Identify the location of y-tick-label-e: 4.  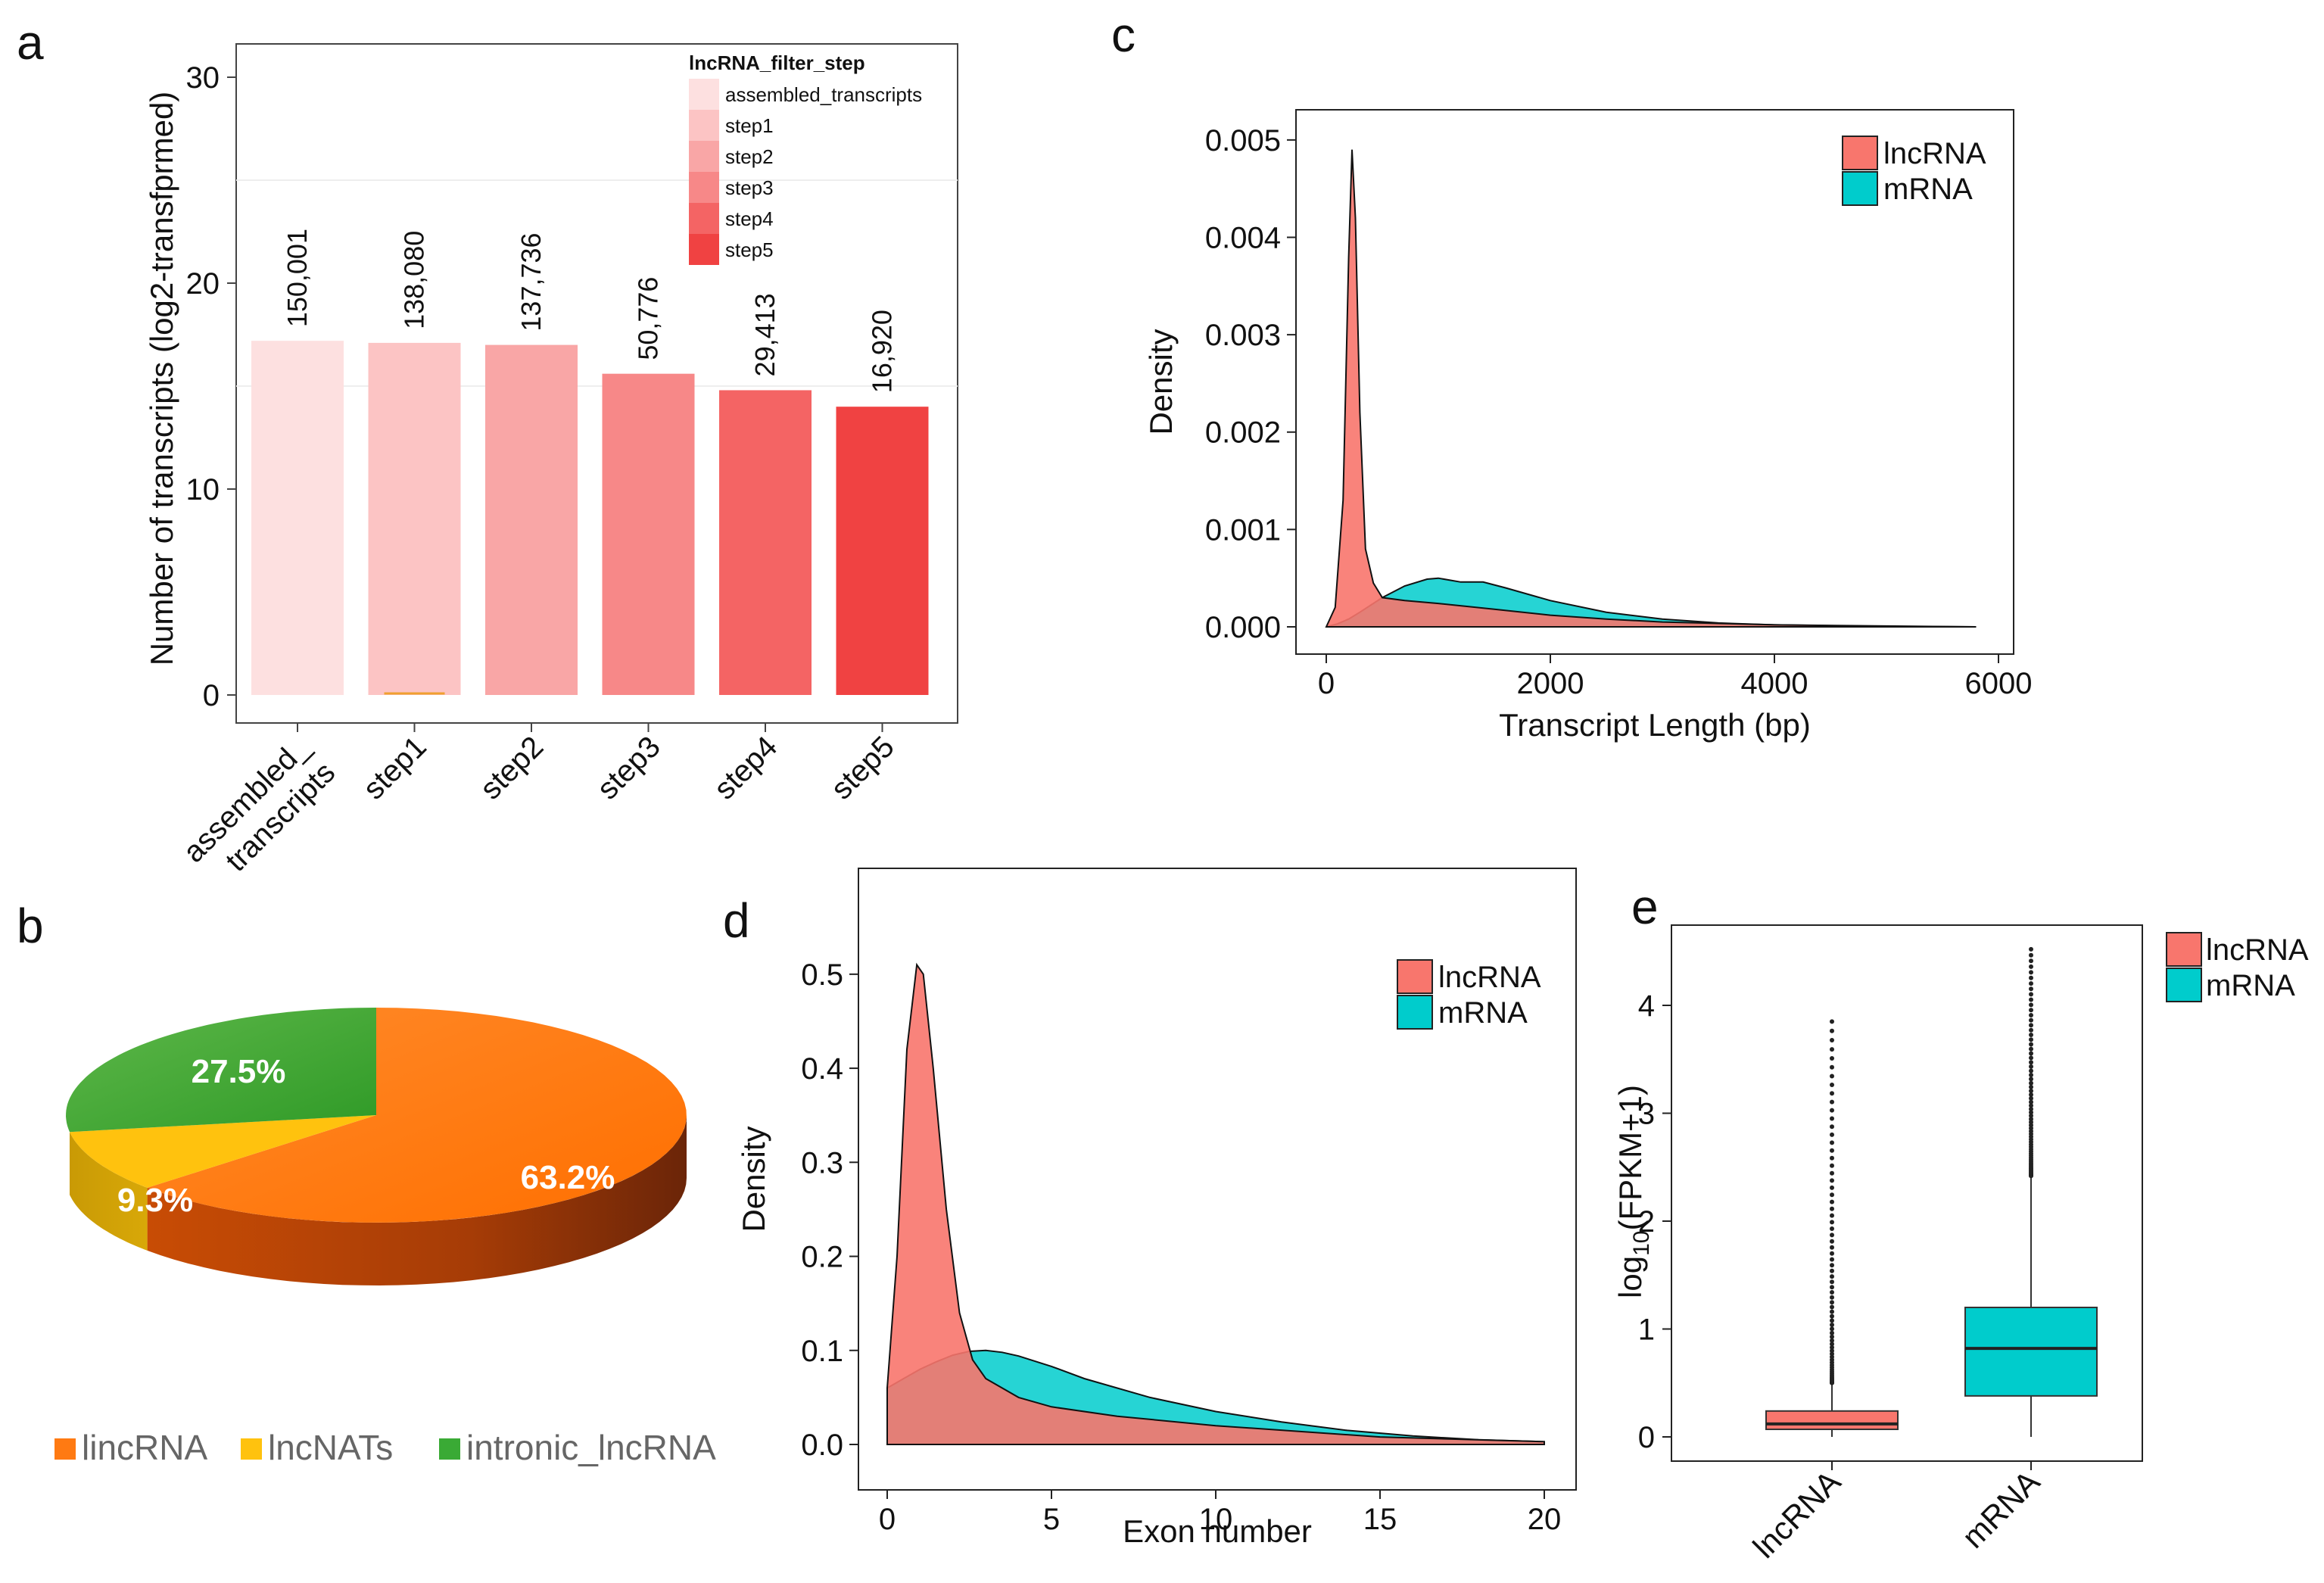
(1646, 1006).